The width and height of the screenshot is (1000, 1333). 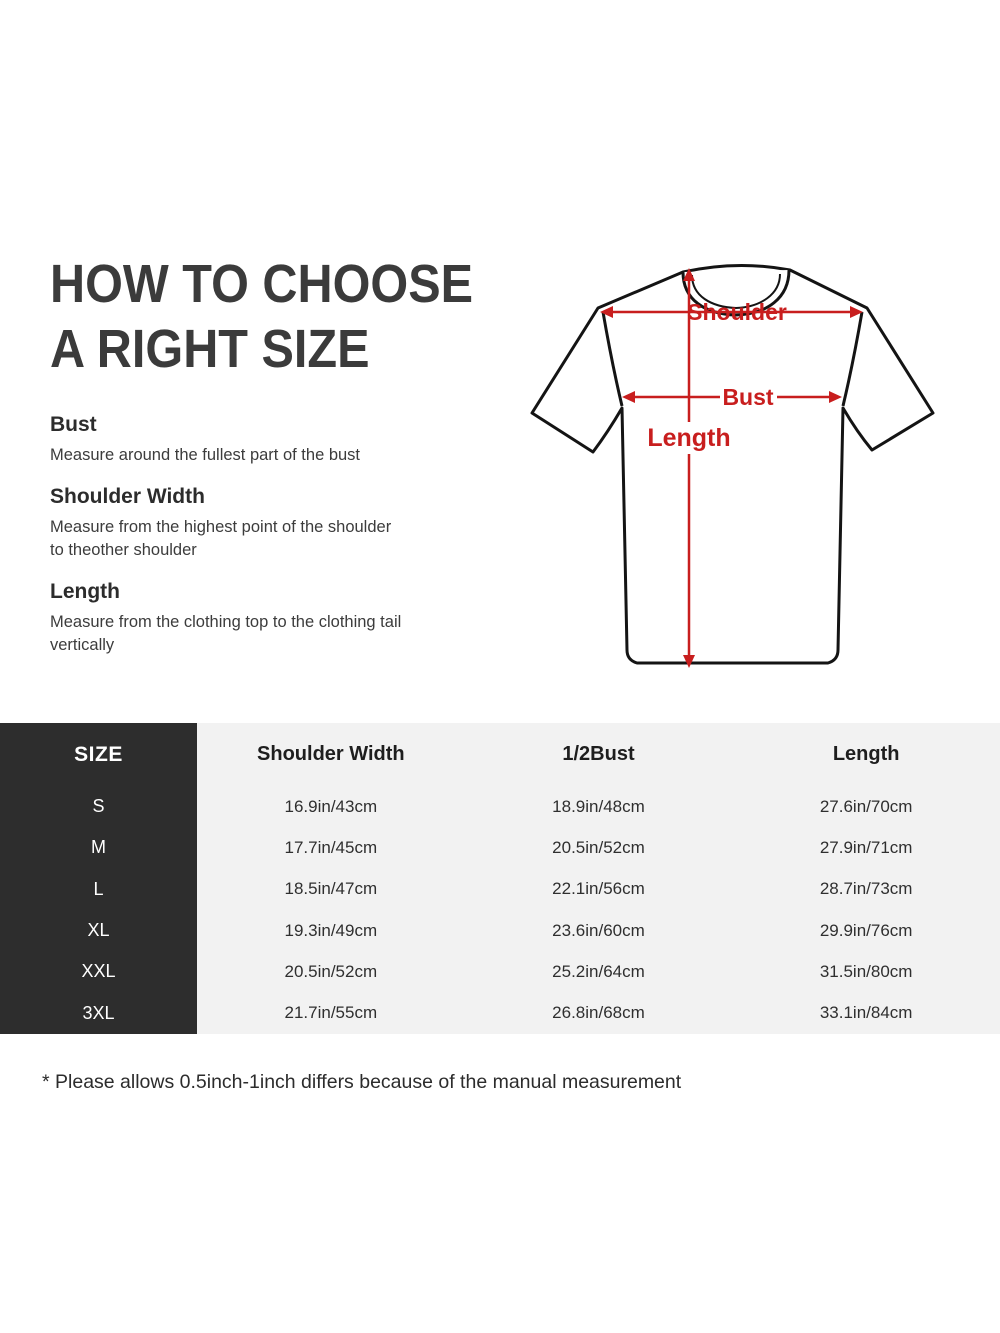 What do you see at coordinates (331, 807) in the screenshot?
I see `size-table-row-s-shoulder: 16.9in/43cm` at bounding box center [331, 807].